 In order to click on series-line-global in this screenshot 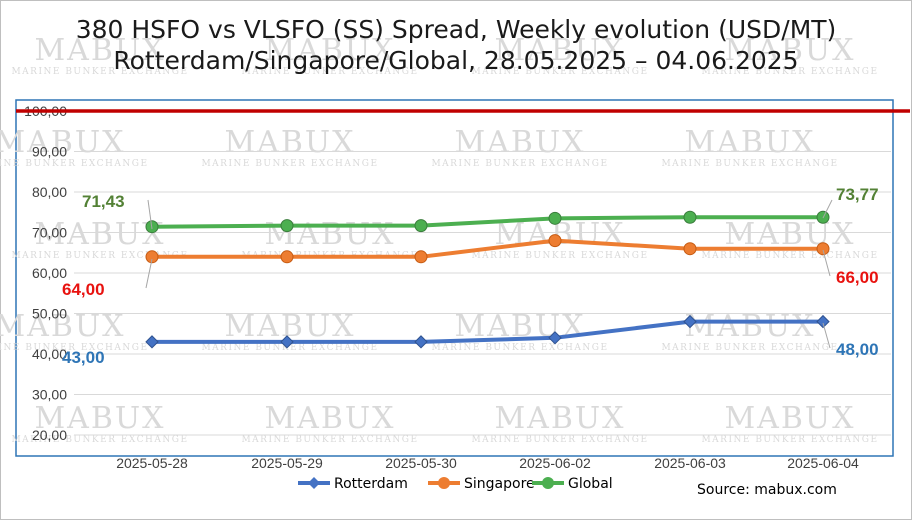, I will do `click(487, 222)`.